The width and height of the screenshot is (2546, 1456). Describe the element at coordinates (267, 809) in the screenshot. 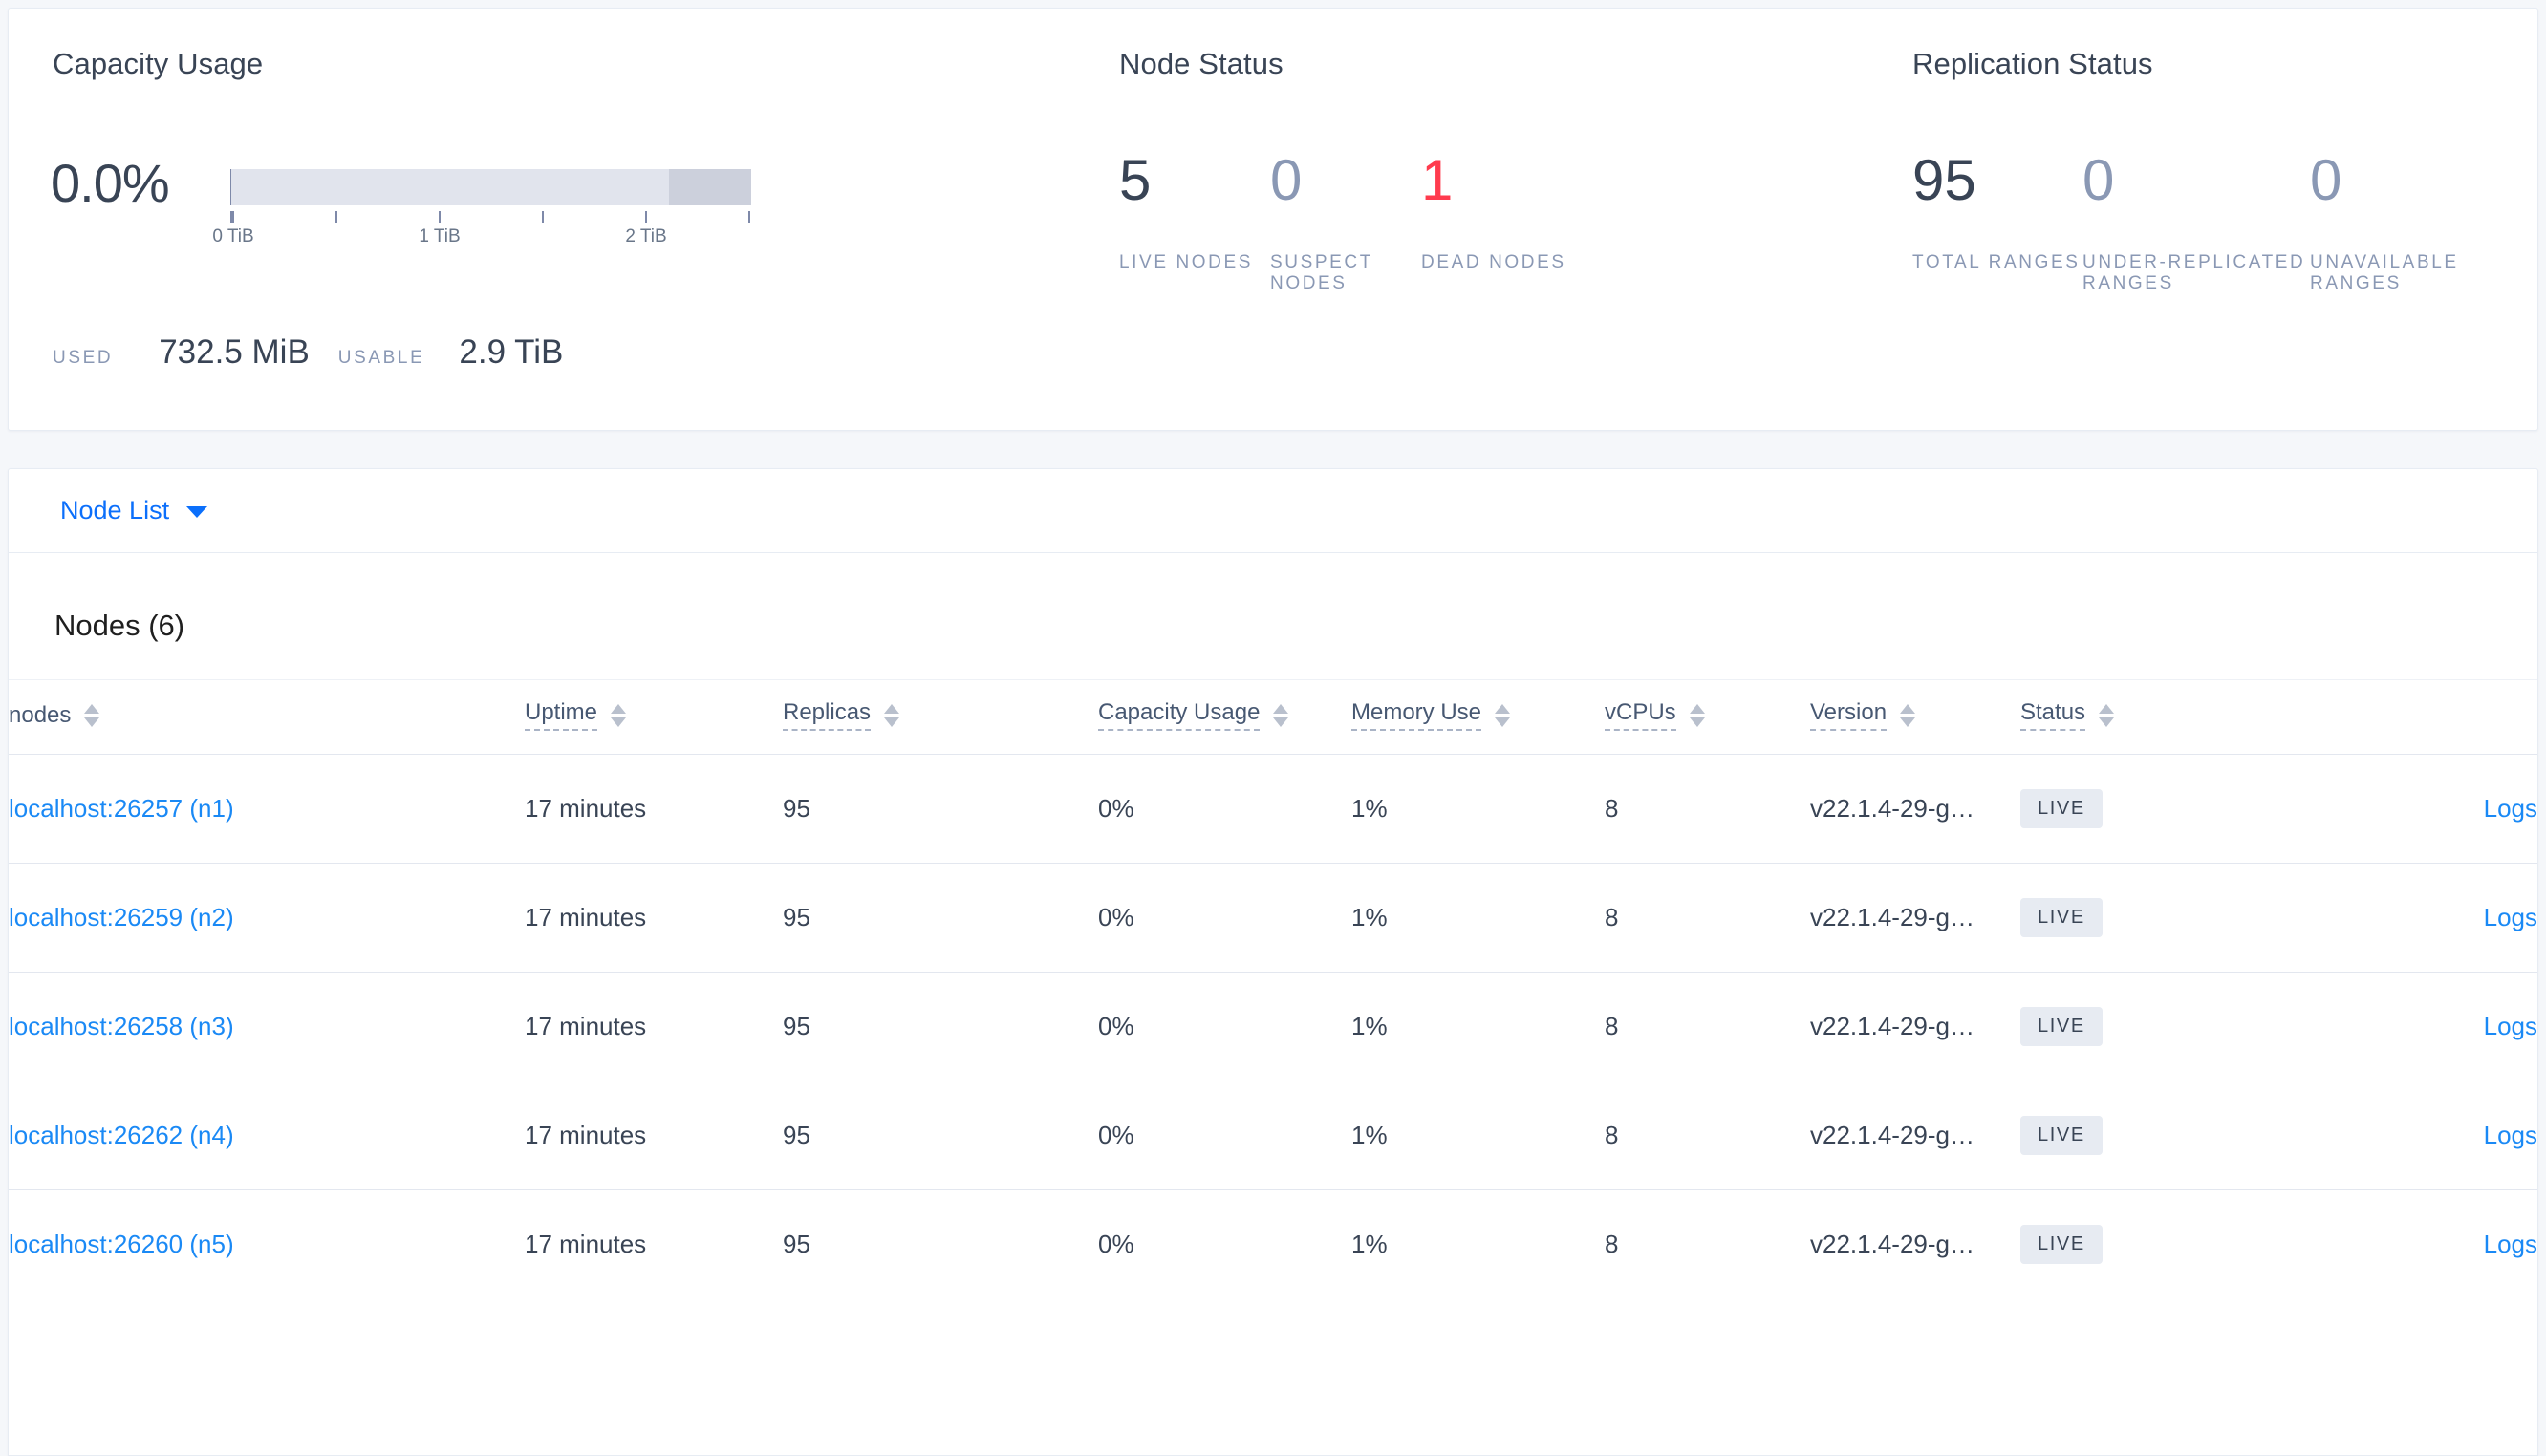

I see `cell-node: localhost:26257 (n1)` at that location.